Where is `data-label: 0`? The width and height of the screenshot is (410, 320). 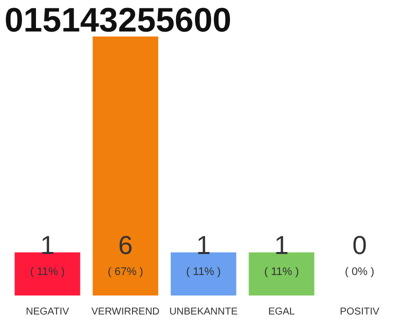 data-label: 0 is located at coordinates (359, 245).